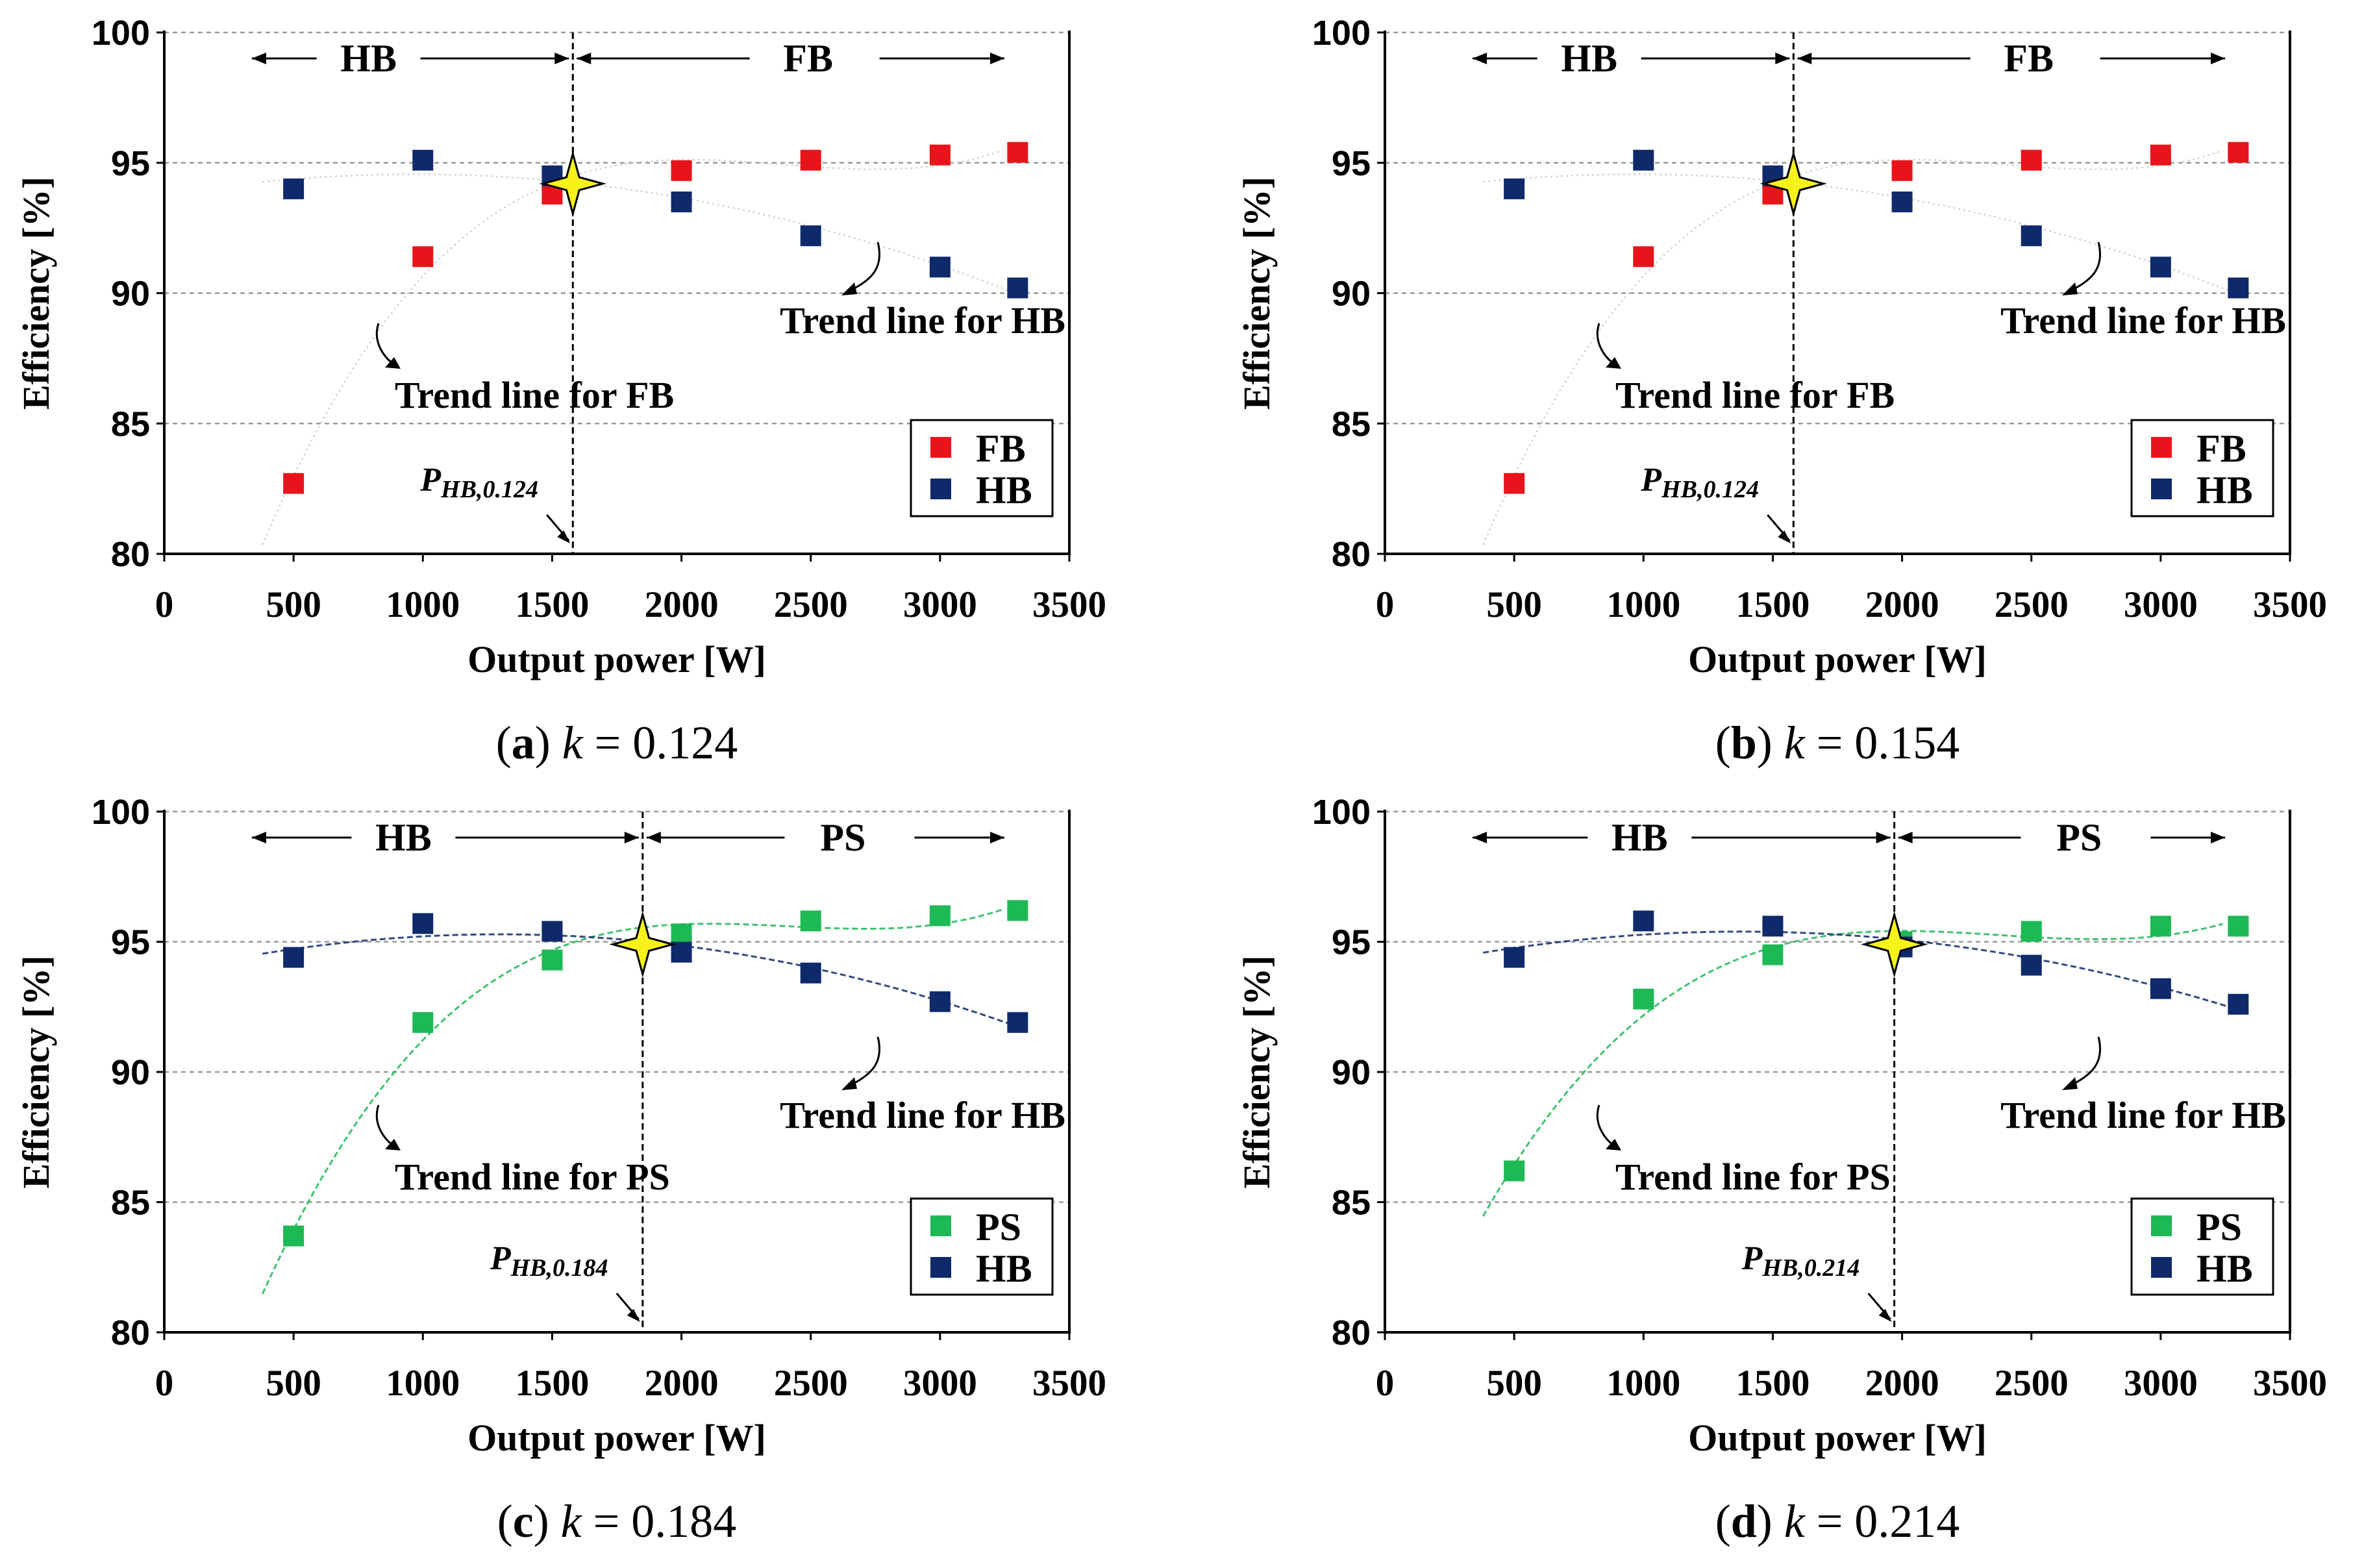  I want to click on caption-var: k, so click(1795, 1521).